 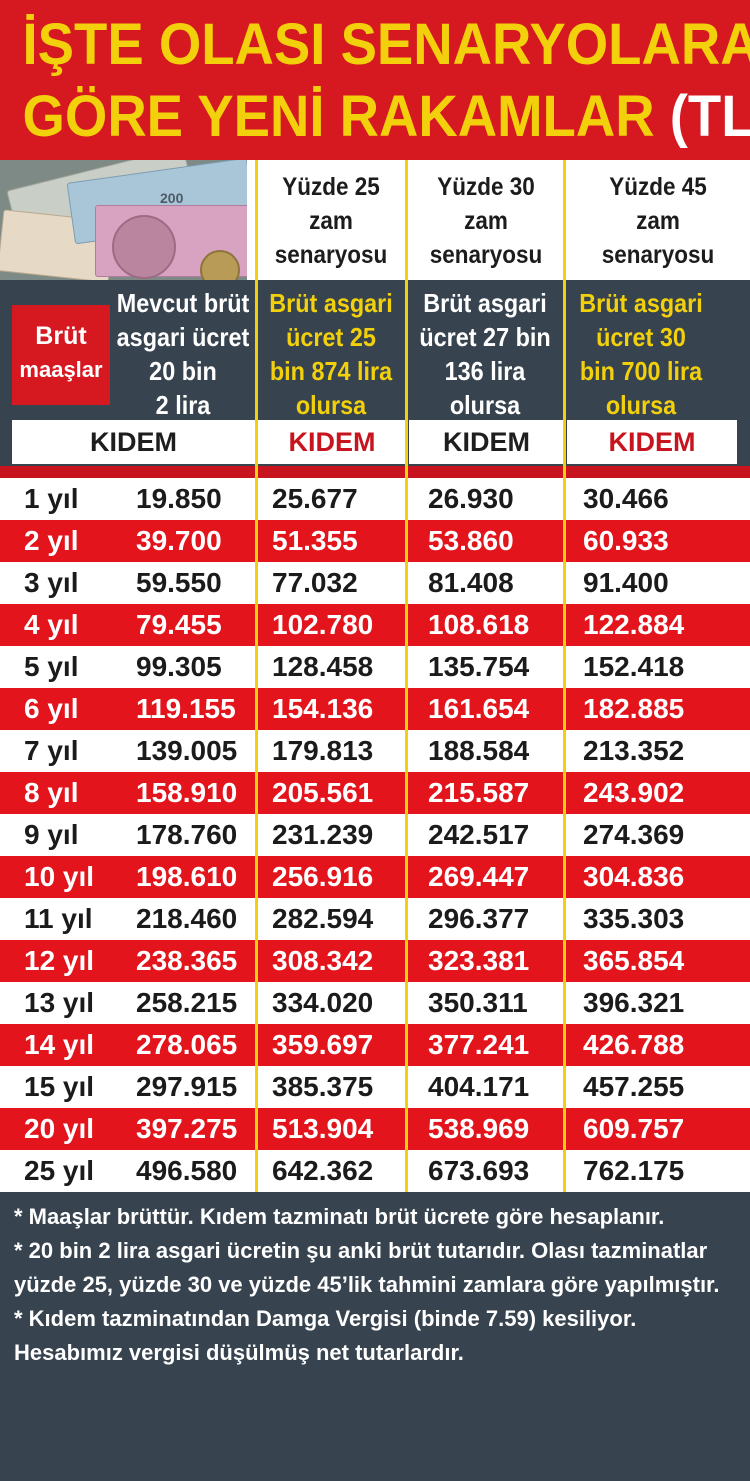 I want to click on table-row: 9 yıl 178.760 231.239 242.517 274.369, so click(x=375, y=835).